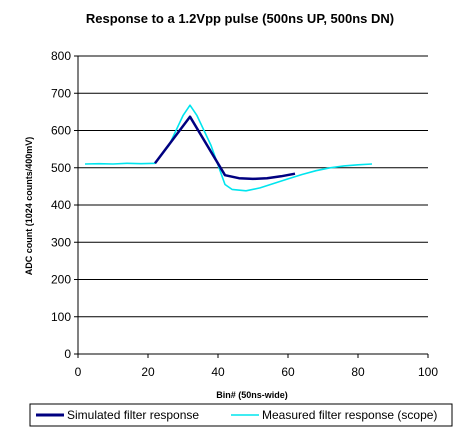 This screenshot has width=458, height=432. I want to click on series-line-measured, so click(228, 148).